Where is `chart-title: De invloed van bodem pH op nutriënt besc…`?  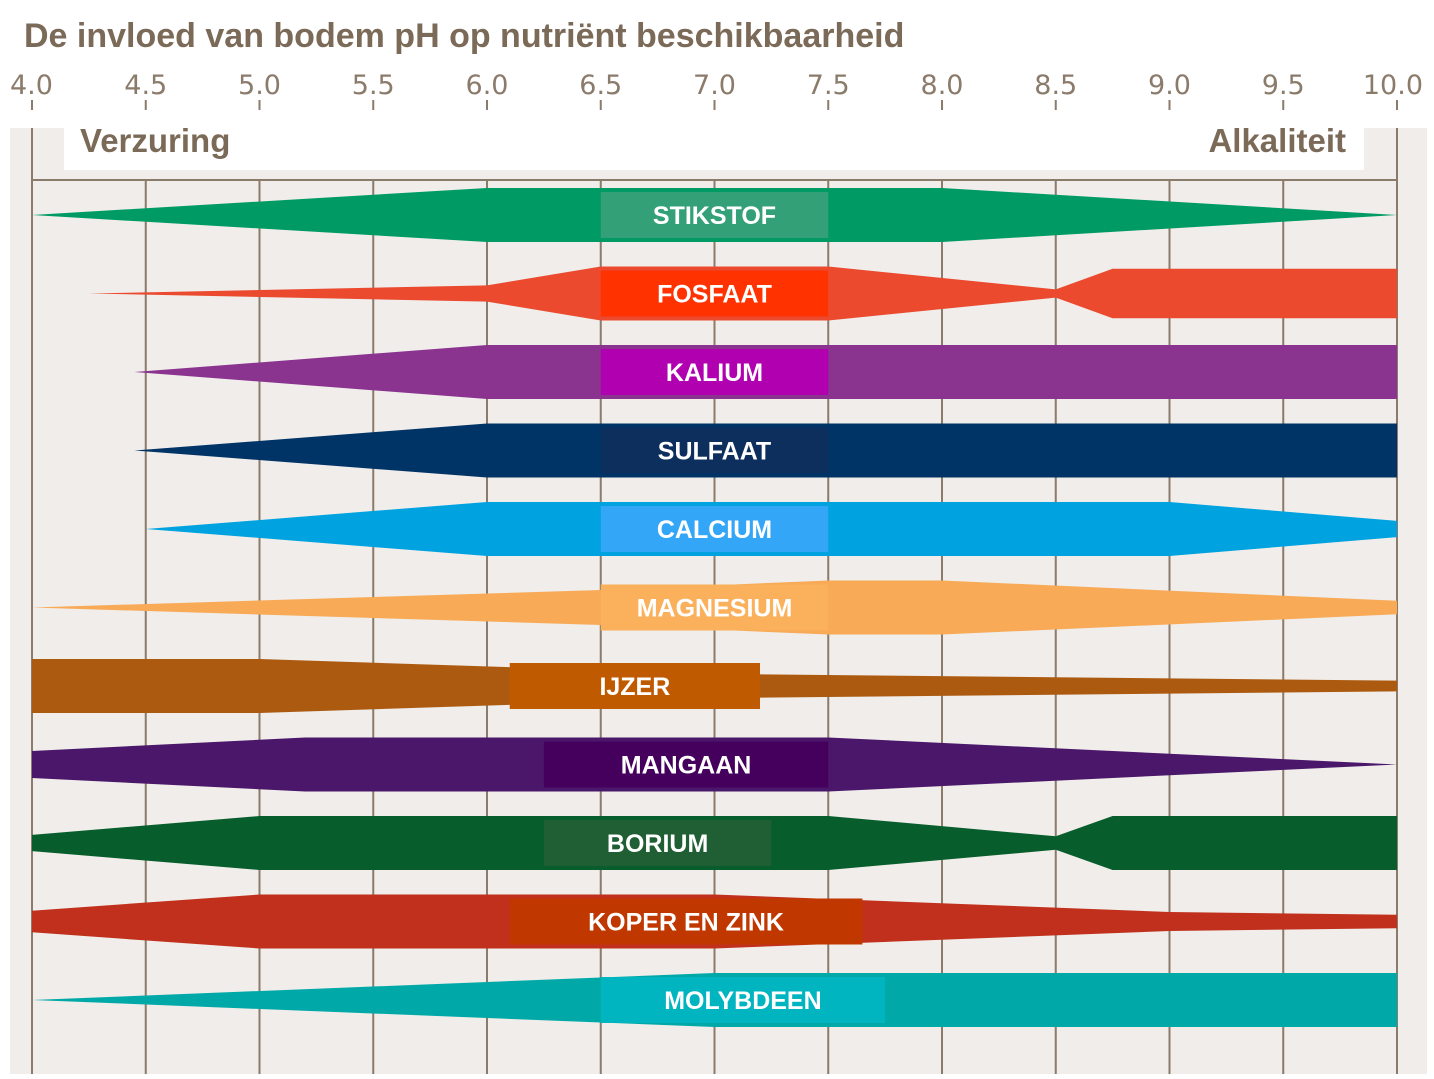 chart-title: De invloed van bodem pH op nutriënt besc… is located at coordinates (464, 36).